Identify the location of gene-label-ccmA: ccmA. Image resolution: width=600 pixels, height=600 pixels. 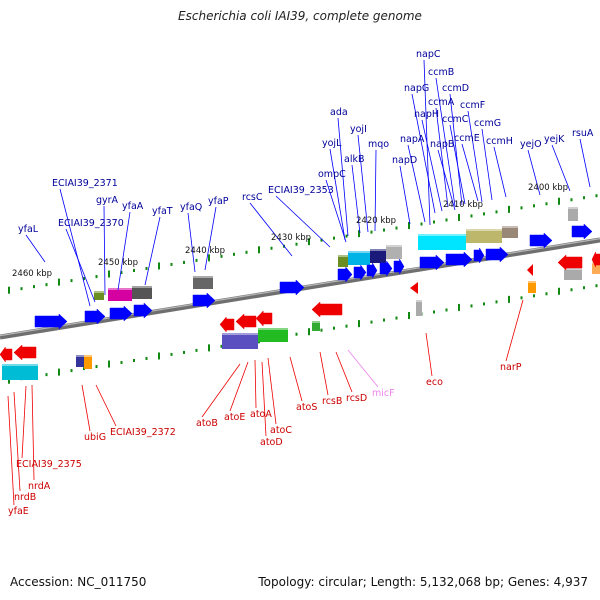
(441, 102).